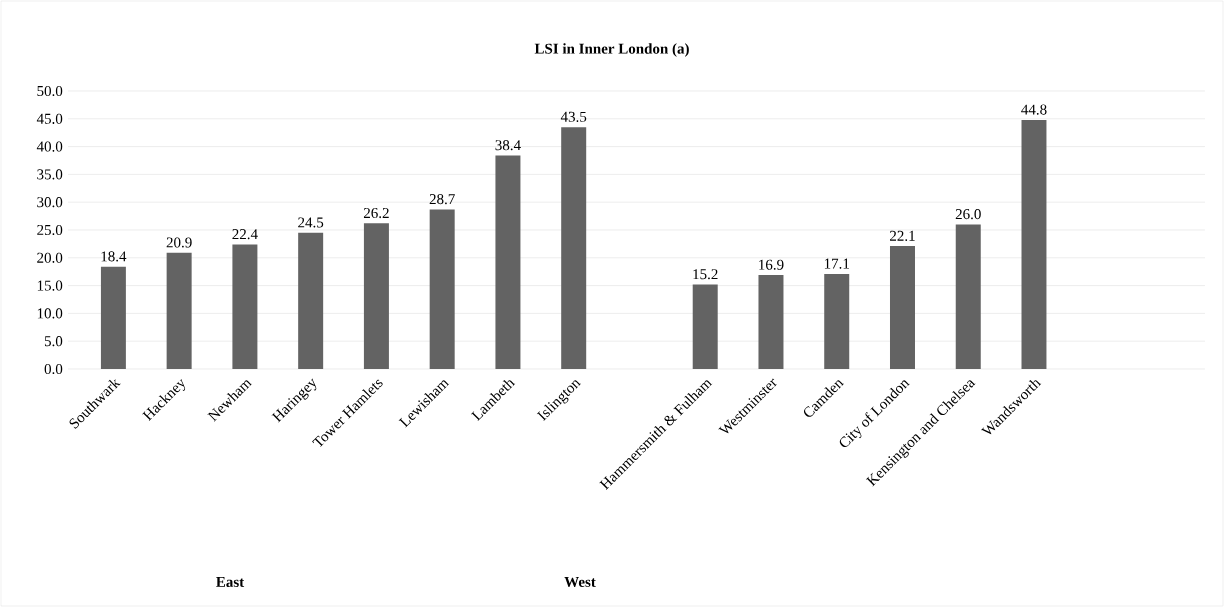 The height and width of the screenshot is (607, 1224). Describe the element at coordinates (611, 50) in the screenshot. I see `chart-title: LSI in Inner London (a)` at that location.